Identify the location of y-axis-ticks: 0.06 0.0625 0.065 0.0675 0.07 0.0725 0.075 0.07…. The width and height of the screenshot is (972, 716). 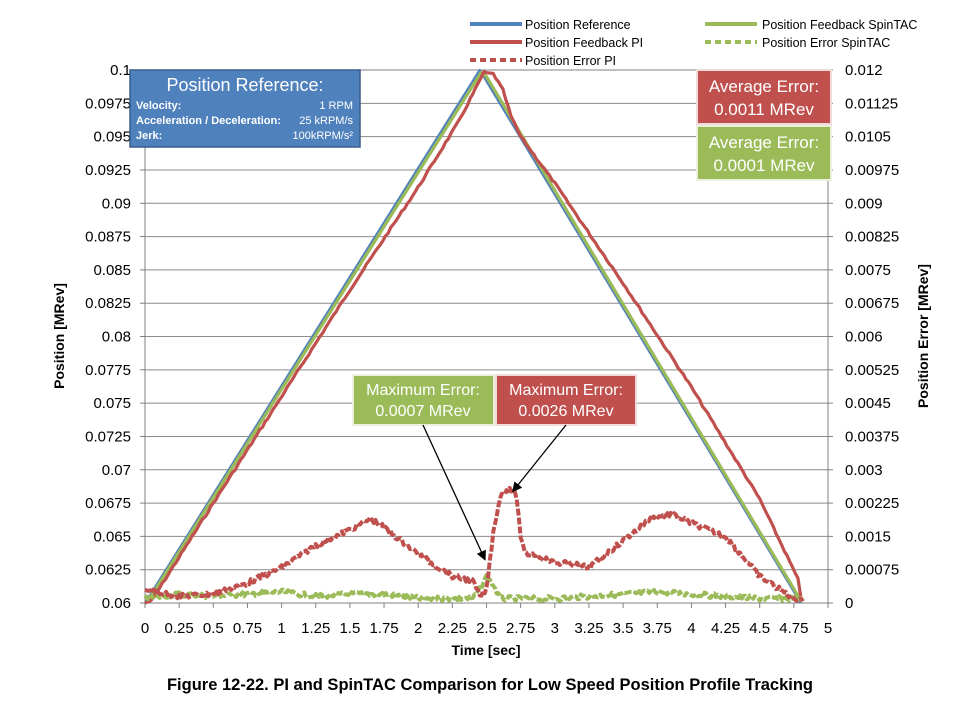
(115, 337).